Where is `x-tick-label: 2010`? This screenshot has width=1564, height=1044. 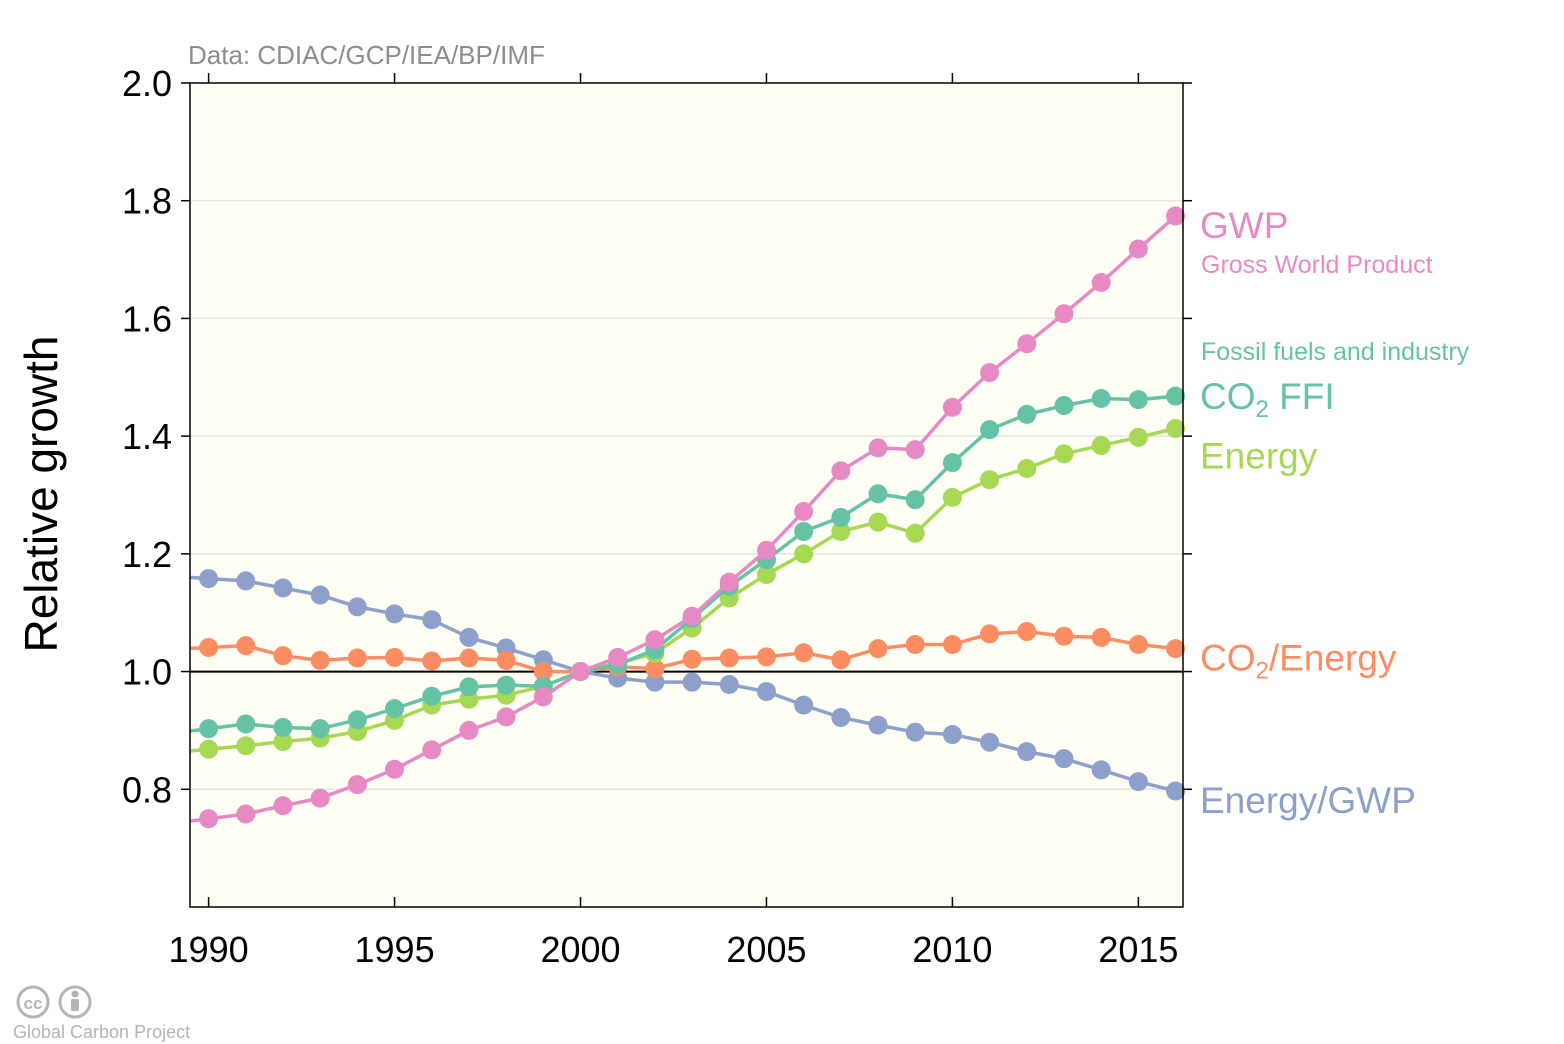 x-tick-label: 2010 is located at coordinates (952, 949).